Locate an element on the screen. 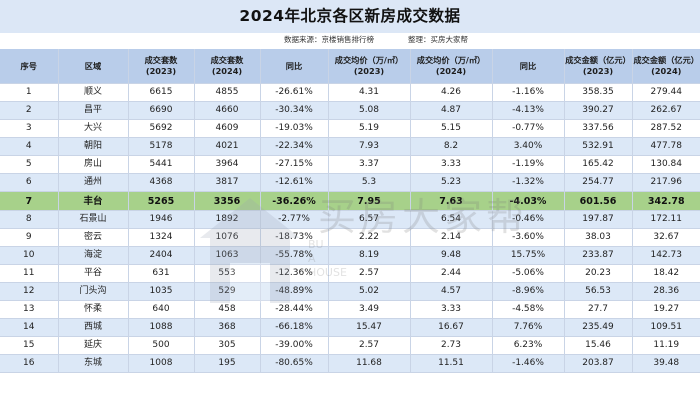 The height and width of the screenshot is (415, 700). table-cell: -3.60% is located at coordinates (528, 237).